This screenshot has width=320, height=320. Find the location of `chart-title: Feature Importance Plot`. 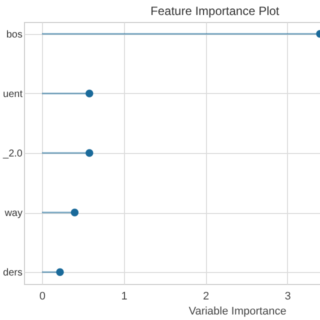

chart-title: Feature Importance Plot is located at coordinates (215, 11).